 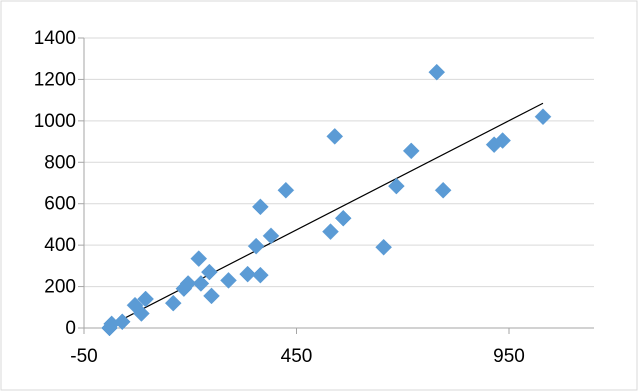 What do you see at coordinates (55, 38) in the screenshot?
I see `y-tick-label-7: 1400` at bounding box center [55, 38].